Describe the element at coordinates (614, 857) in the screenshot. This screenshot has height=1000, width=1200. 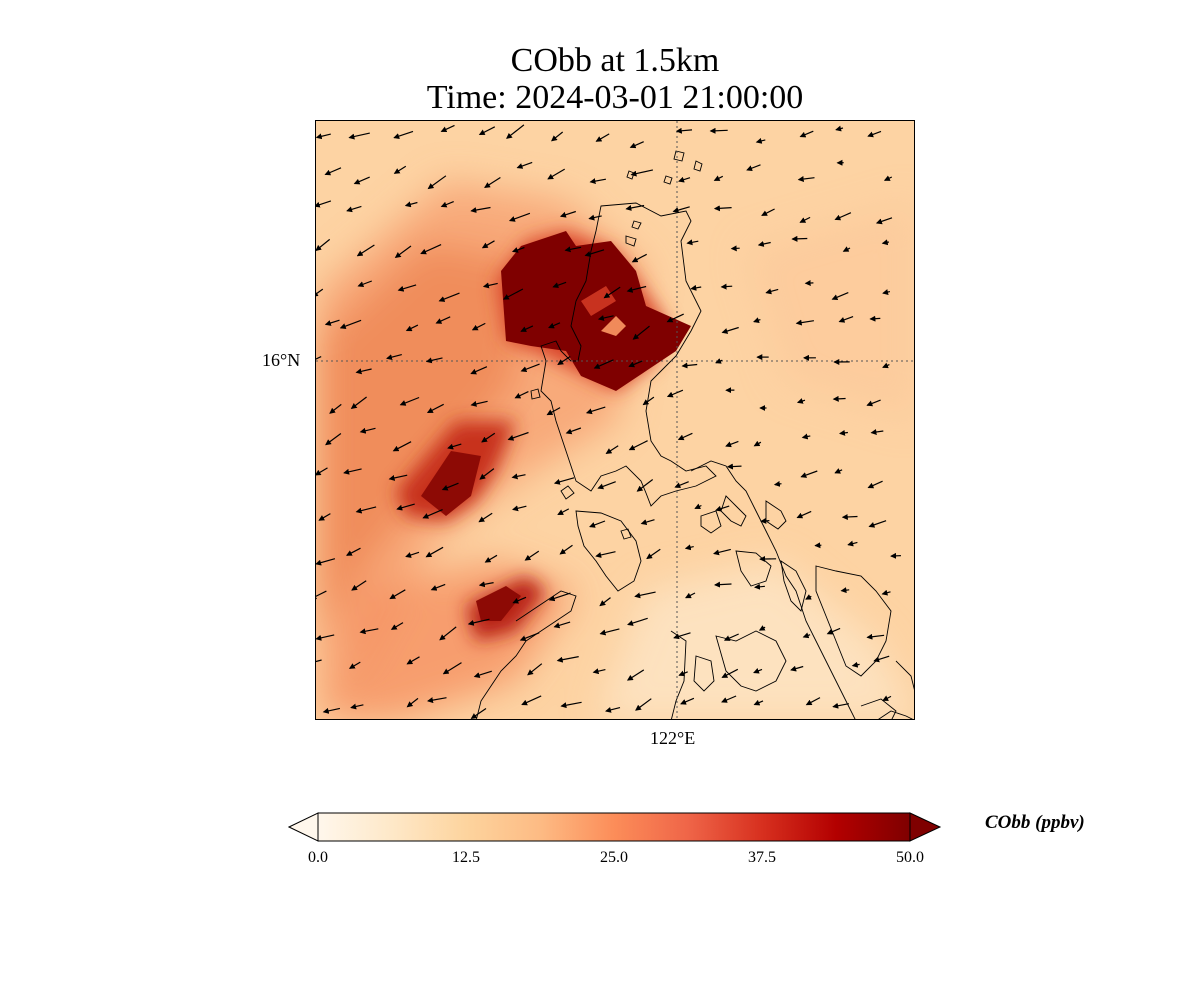
I see `colorbar-tick-label: 25.0` at that location.